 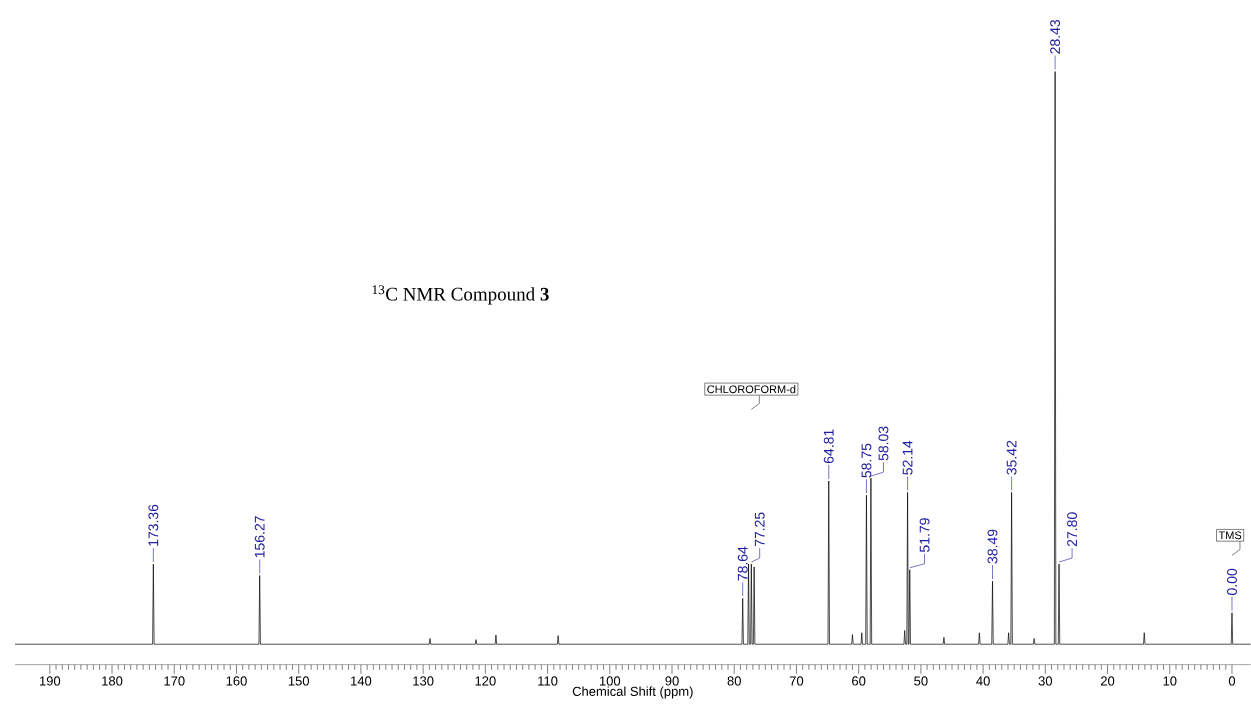 I want to click on x-tick-label: 20, so click(x=1107, y=681).